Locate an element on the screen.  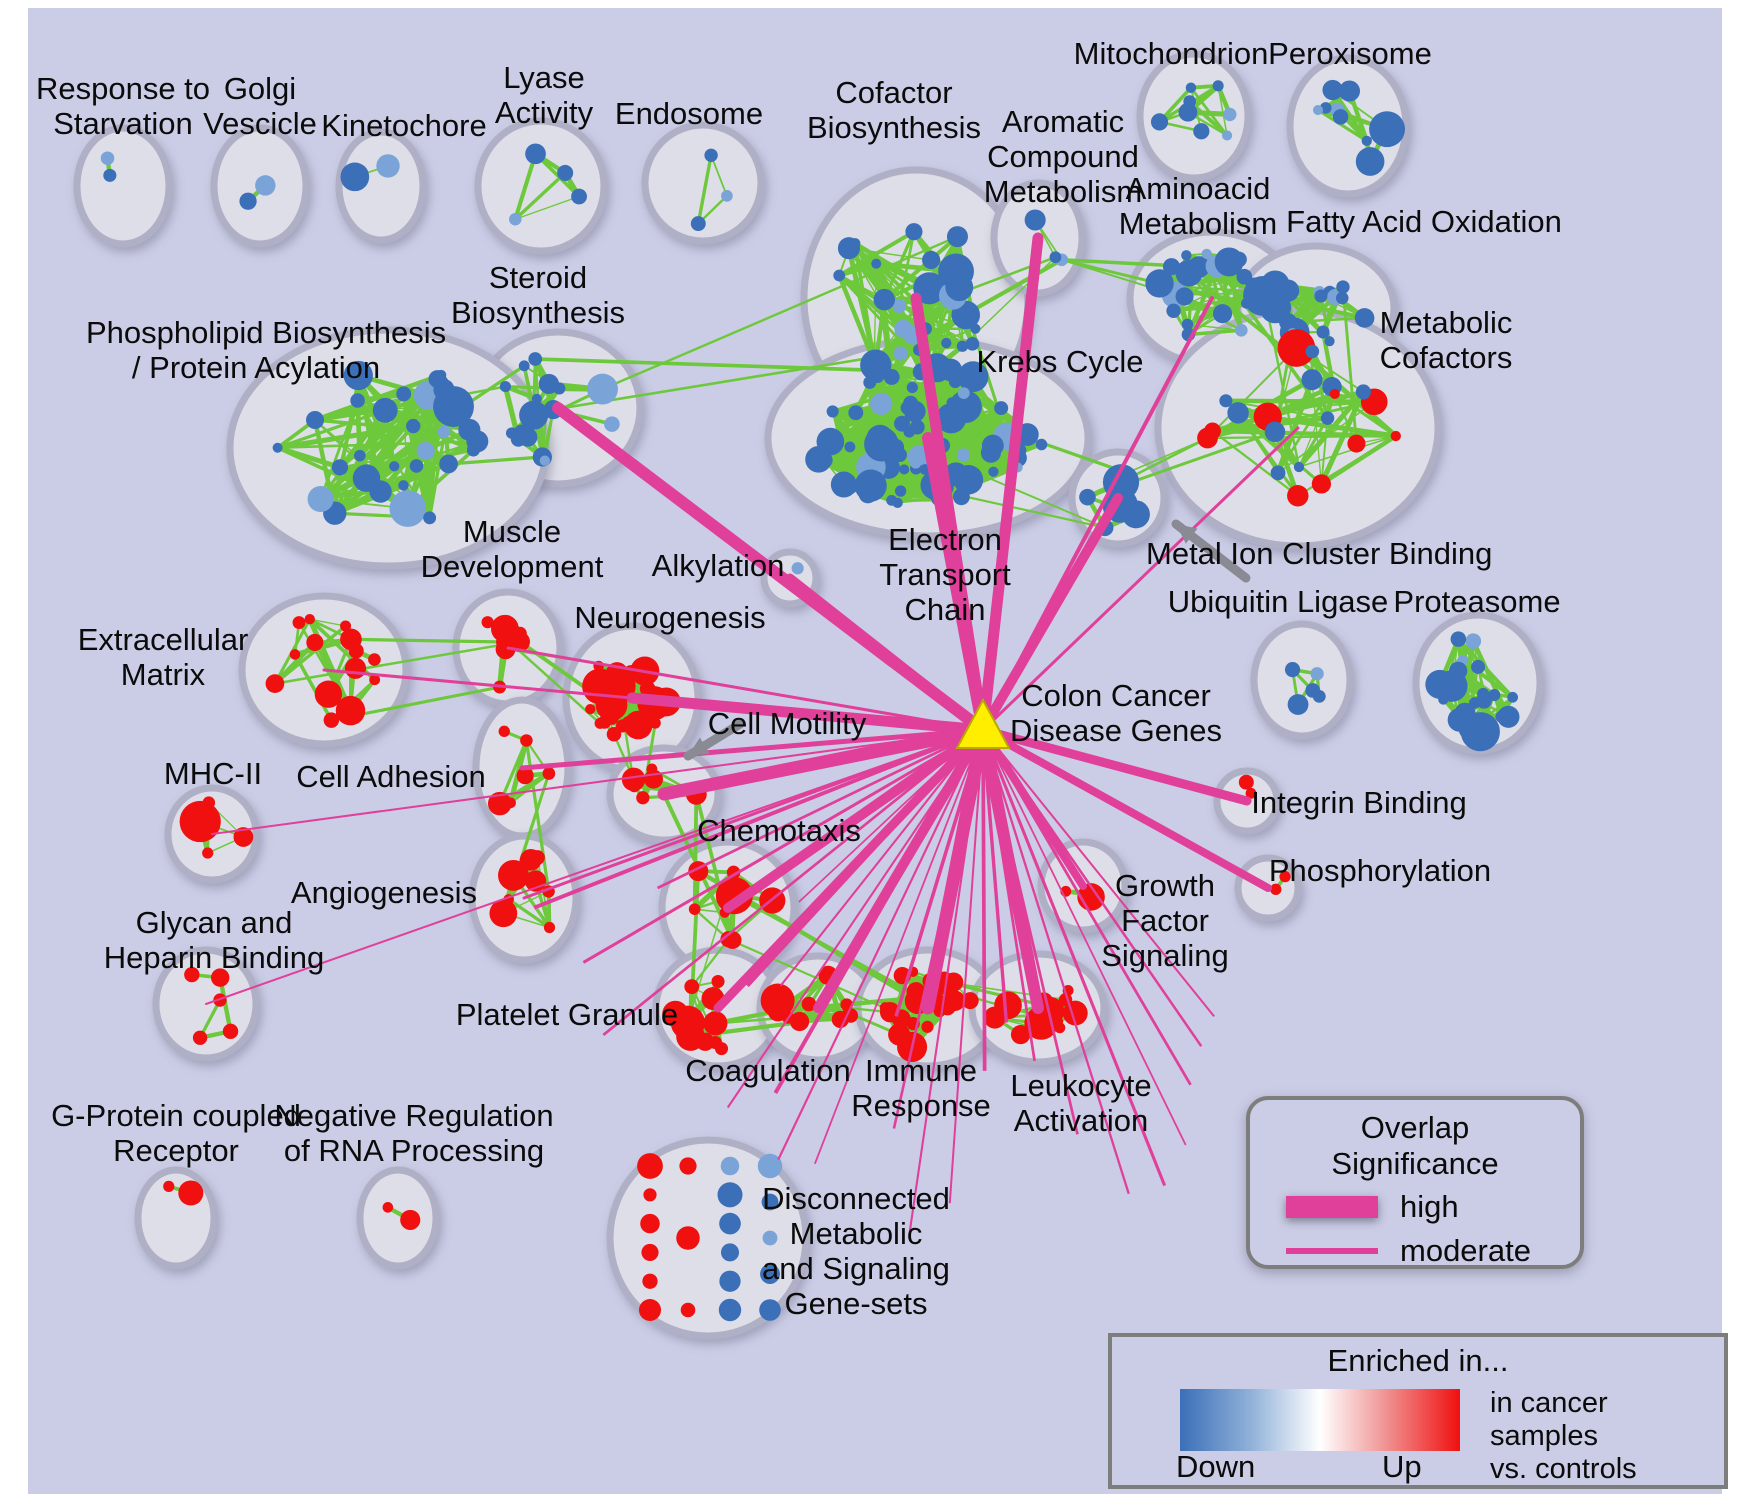
hub-triangle-colon-cancer-disease-genes is located at coordinates (983, 723).